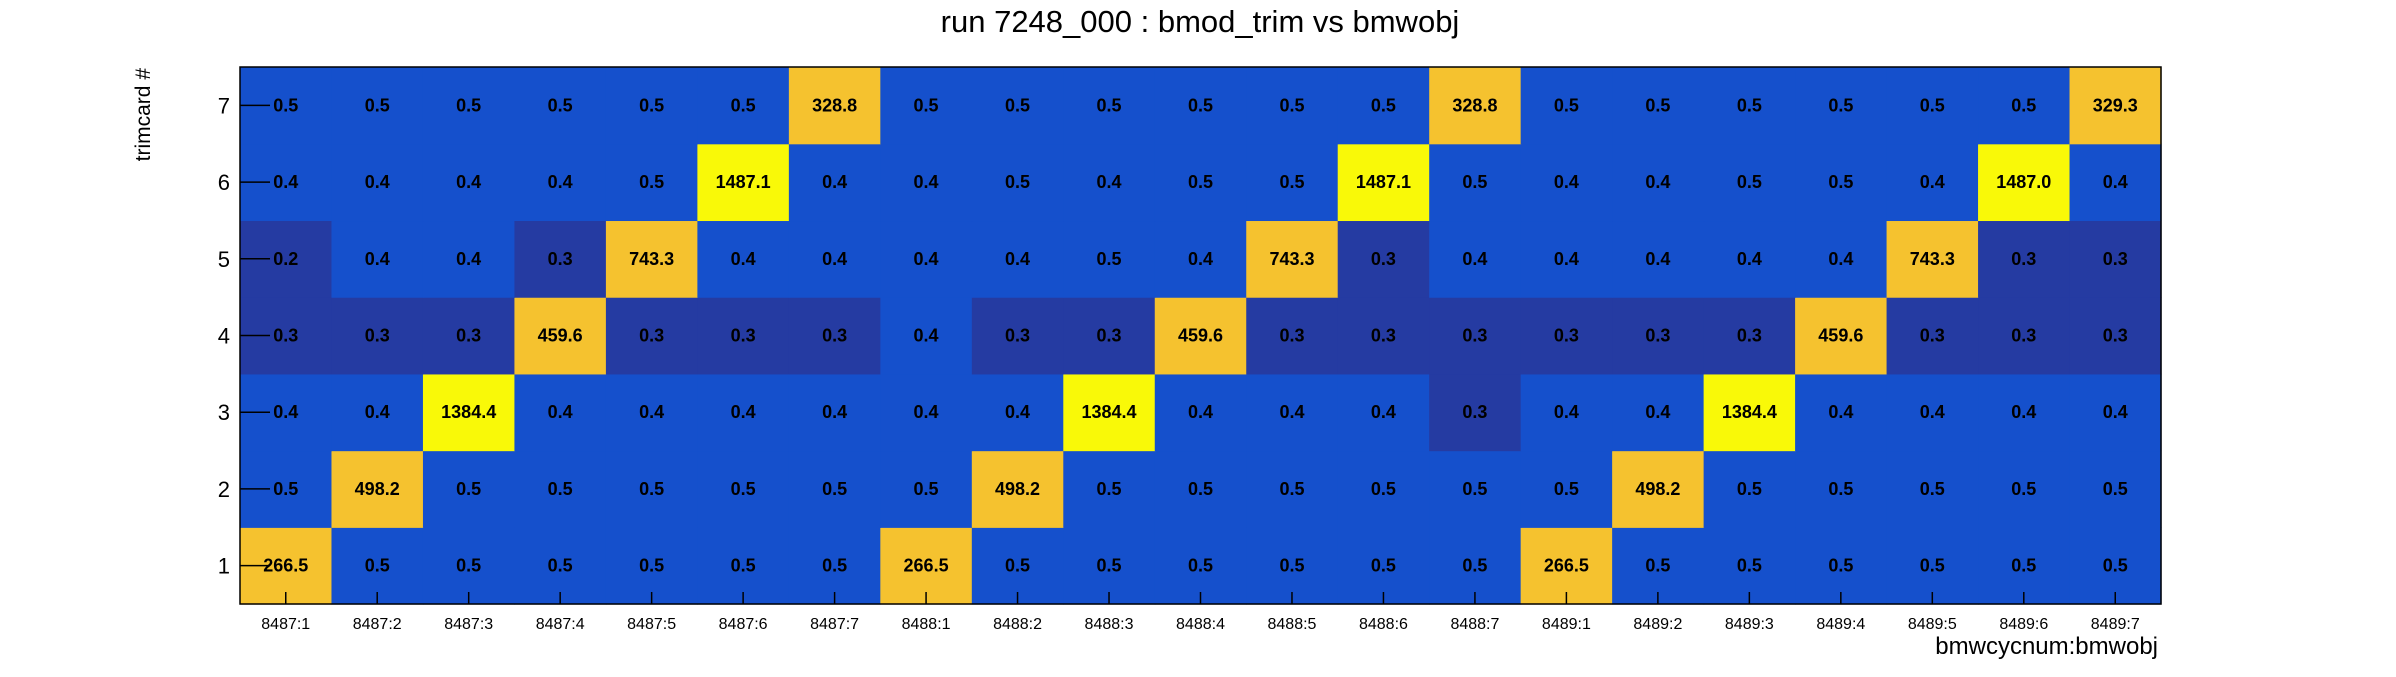 Image resolution: width=2396 pixels, height=677 pixels. I want to click on cell-value-label: 328.8, so click(834, 105).